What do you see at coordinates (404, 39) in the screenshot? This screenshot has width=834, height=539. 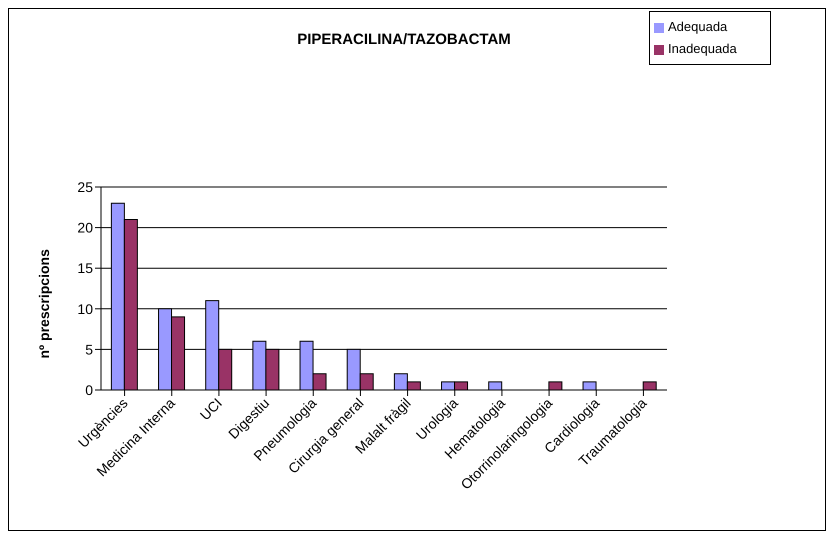 I see `chart-title: PIPERACILINA/TAZOBACTAM` at bounding box center [404, 39].